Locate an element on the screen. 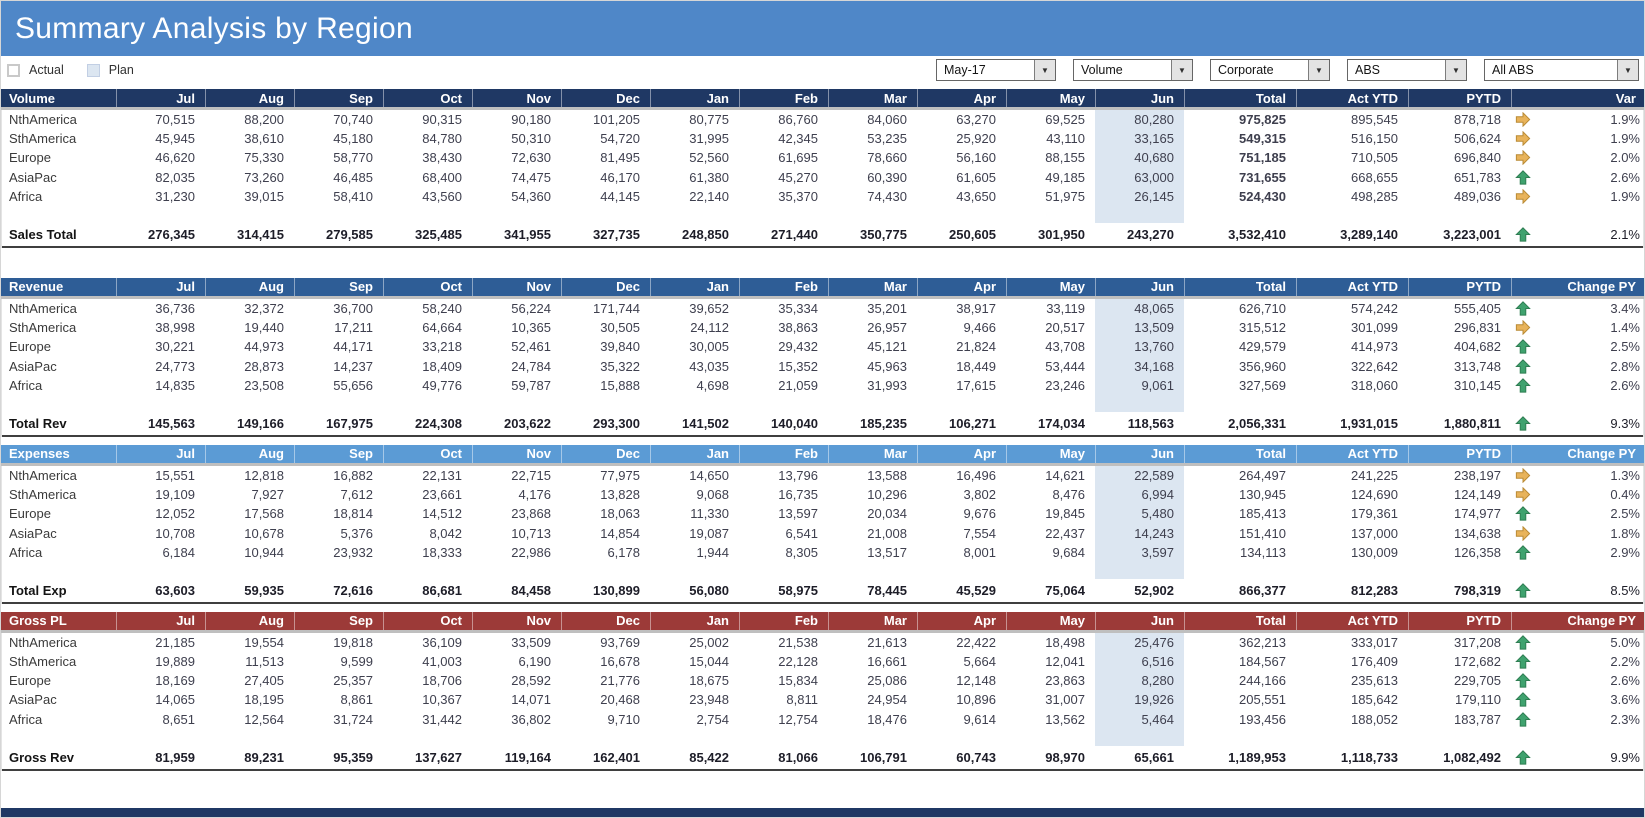  column-header-pytd: PYTD is located at coordinates (1459, 453).